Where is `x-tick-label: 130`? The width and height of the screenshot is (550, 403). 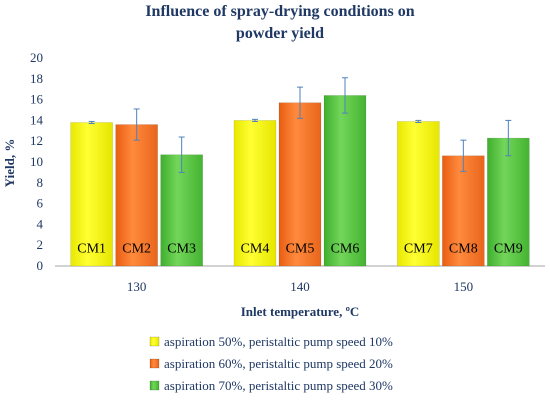 x-tick-label: 130 is located at coordinates (137, 286).